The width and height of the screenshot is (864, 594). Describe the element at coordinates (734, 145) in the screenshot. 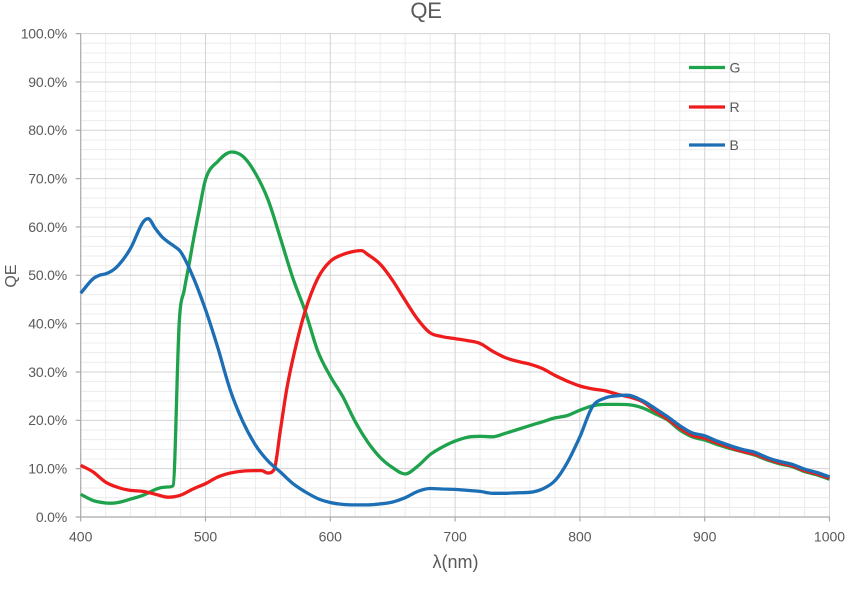

I see `svg-text: B` at that location.